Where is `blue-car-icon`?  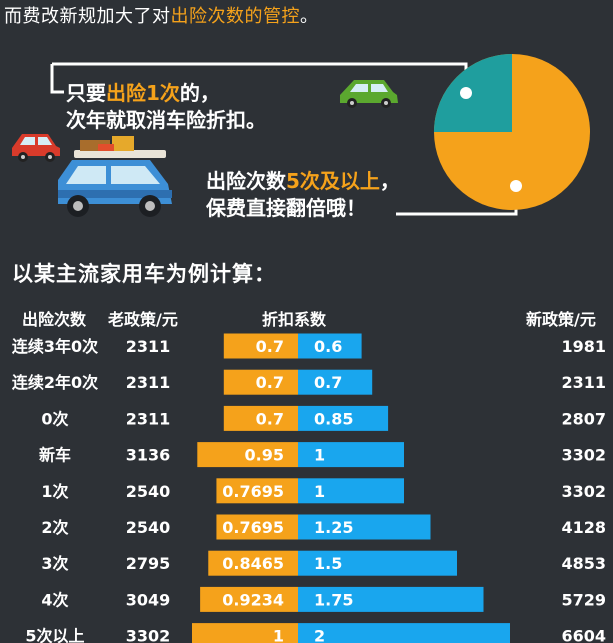
blue-car-icon is located at coordinates (115, 183).